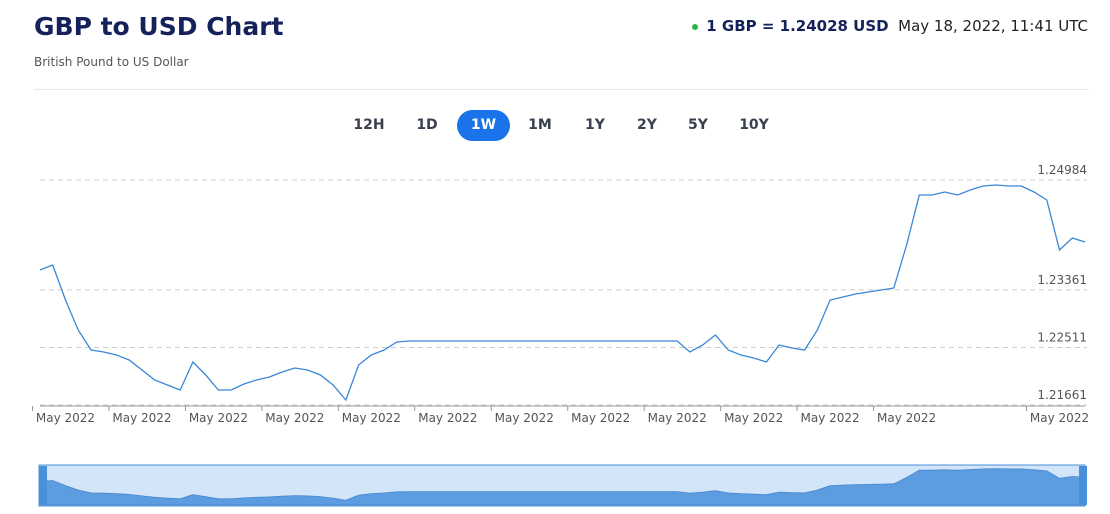 Image resolution: width=1110 pixels, height=514 pixels. What do you see at coordinates (111, 62) in the screenshot?
I see `subtitle: British Pound to US Dollar` at bounding box center [111, 62].